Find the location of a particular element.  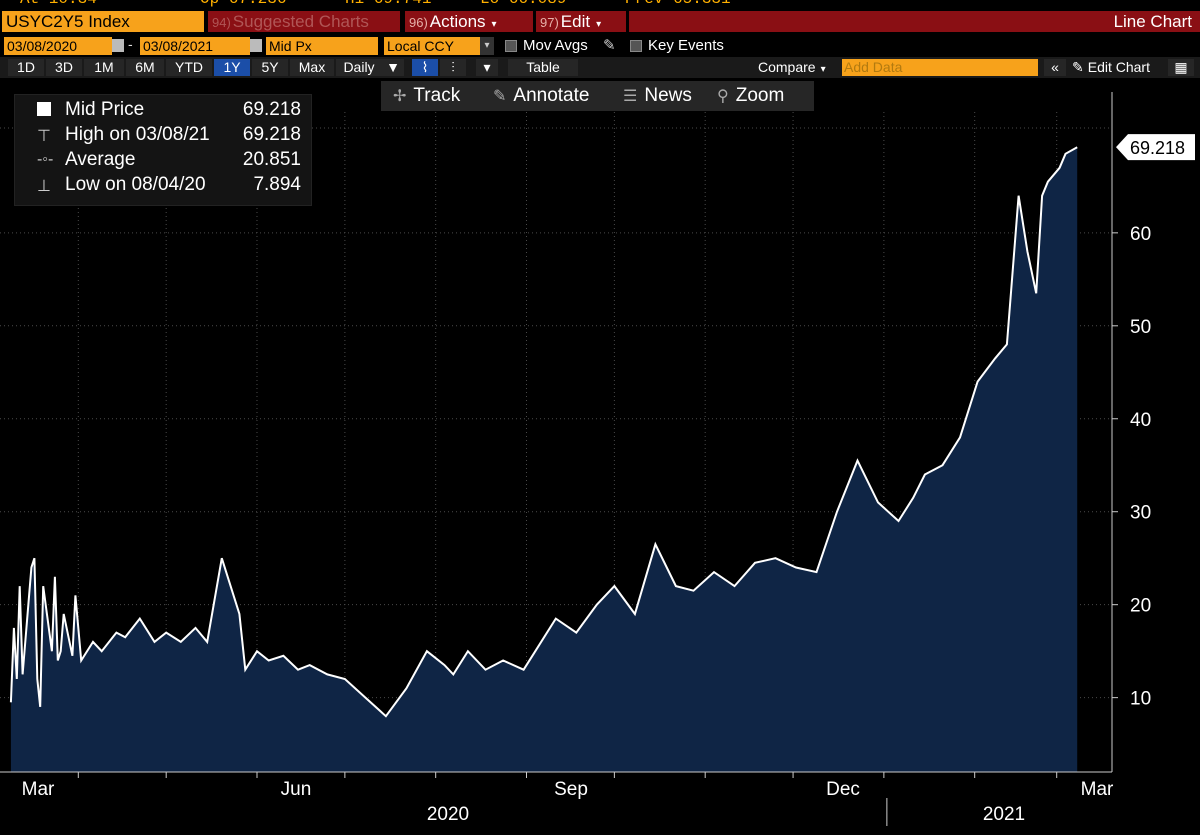

line-chart-style-icon: ⌇ is located at coordinates (425, 67).